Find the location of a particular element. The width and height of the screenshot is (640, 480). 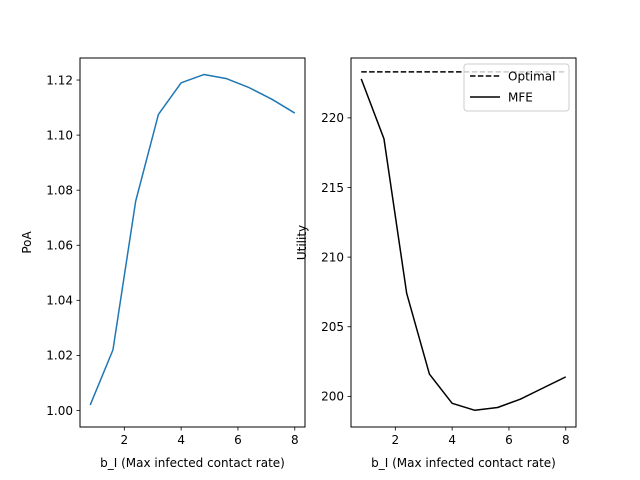

poa-x-axis-label: b_I (Max infected contact rate) is located at coordinates (192, 463).